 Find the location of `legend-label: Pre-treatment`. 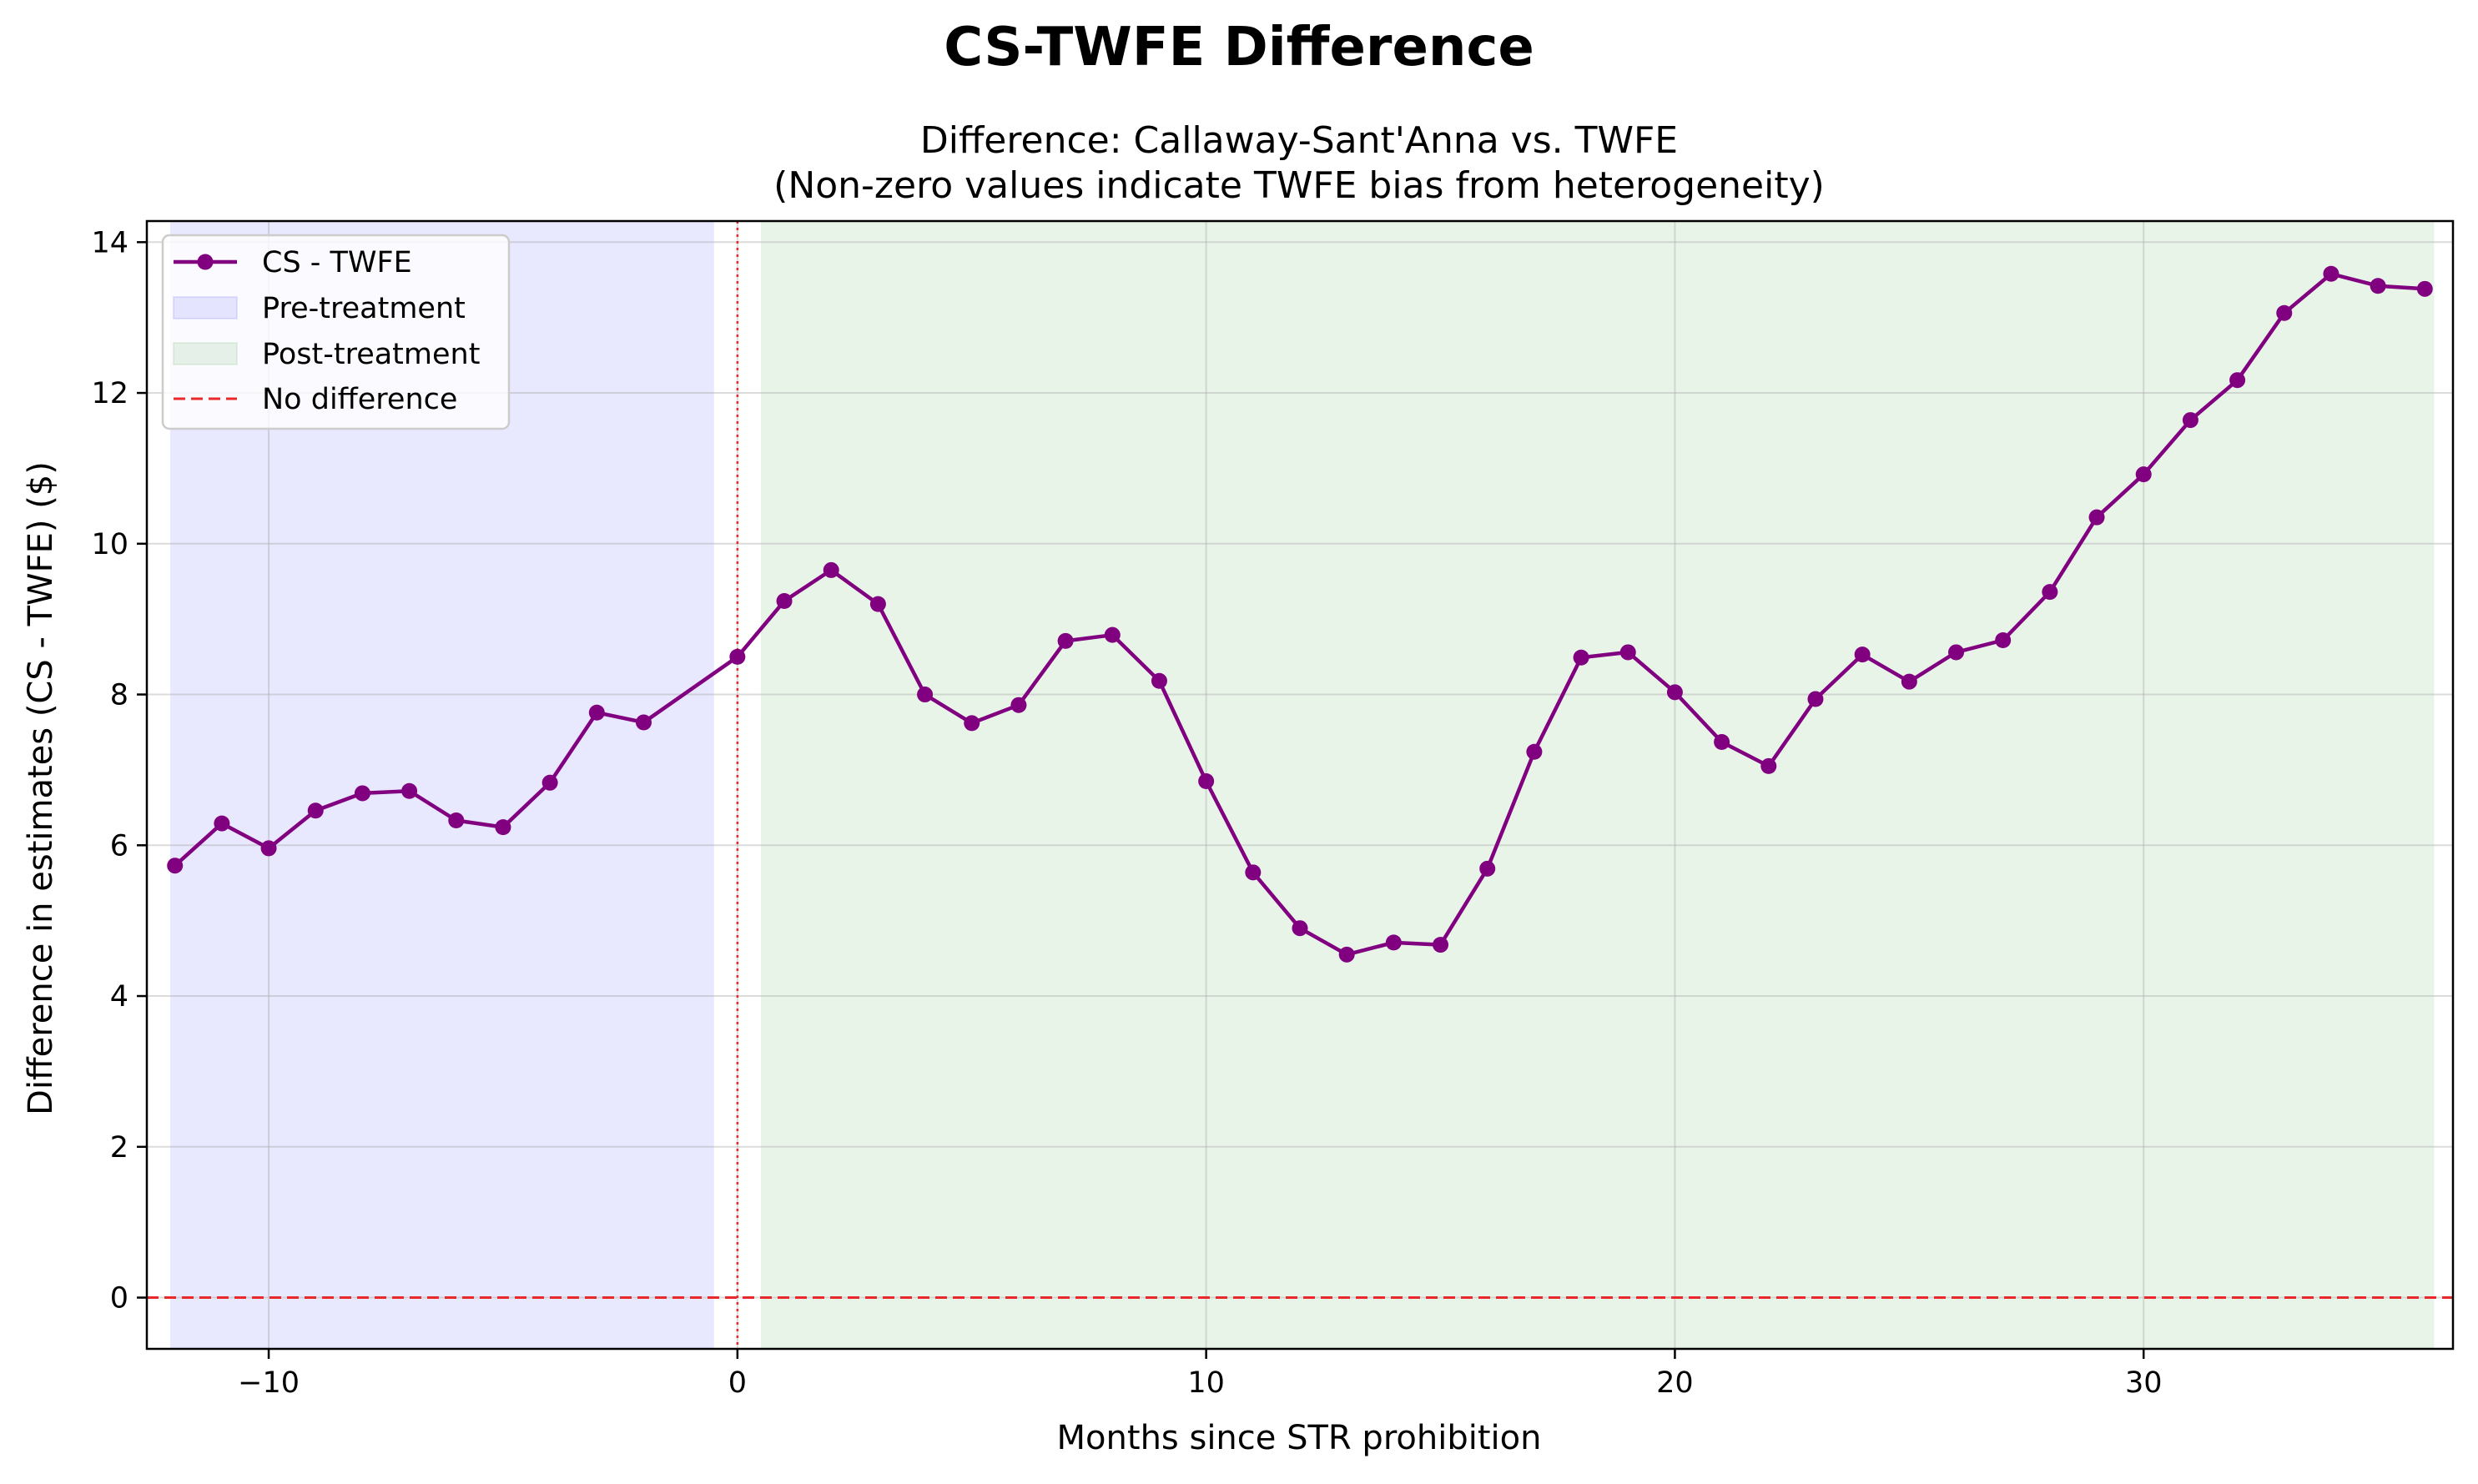

legend-label: Pre-treatment is located at coordinates (364, 308).